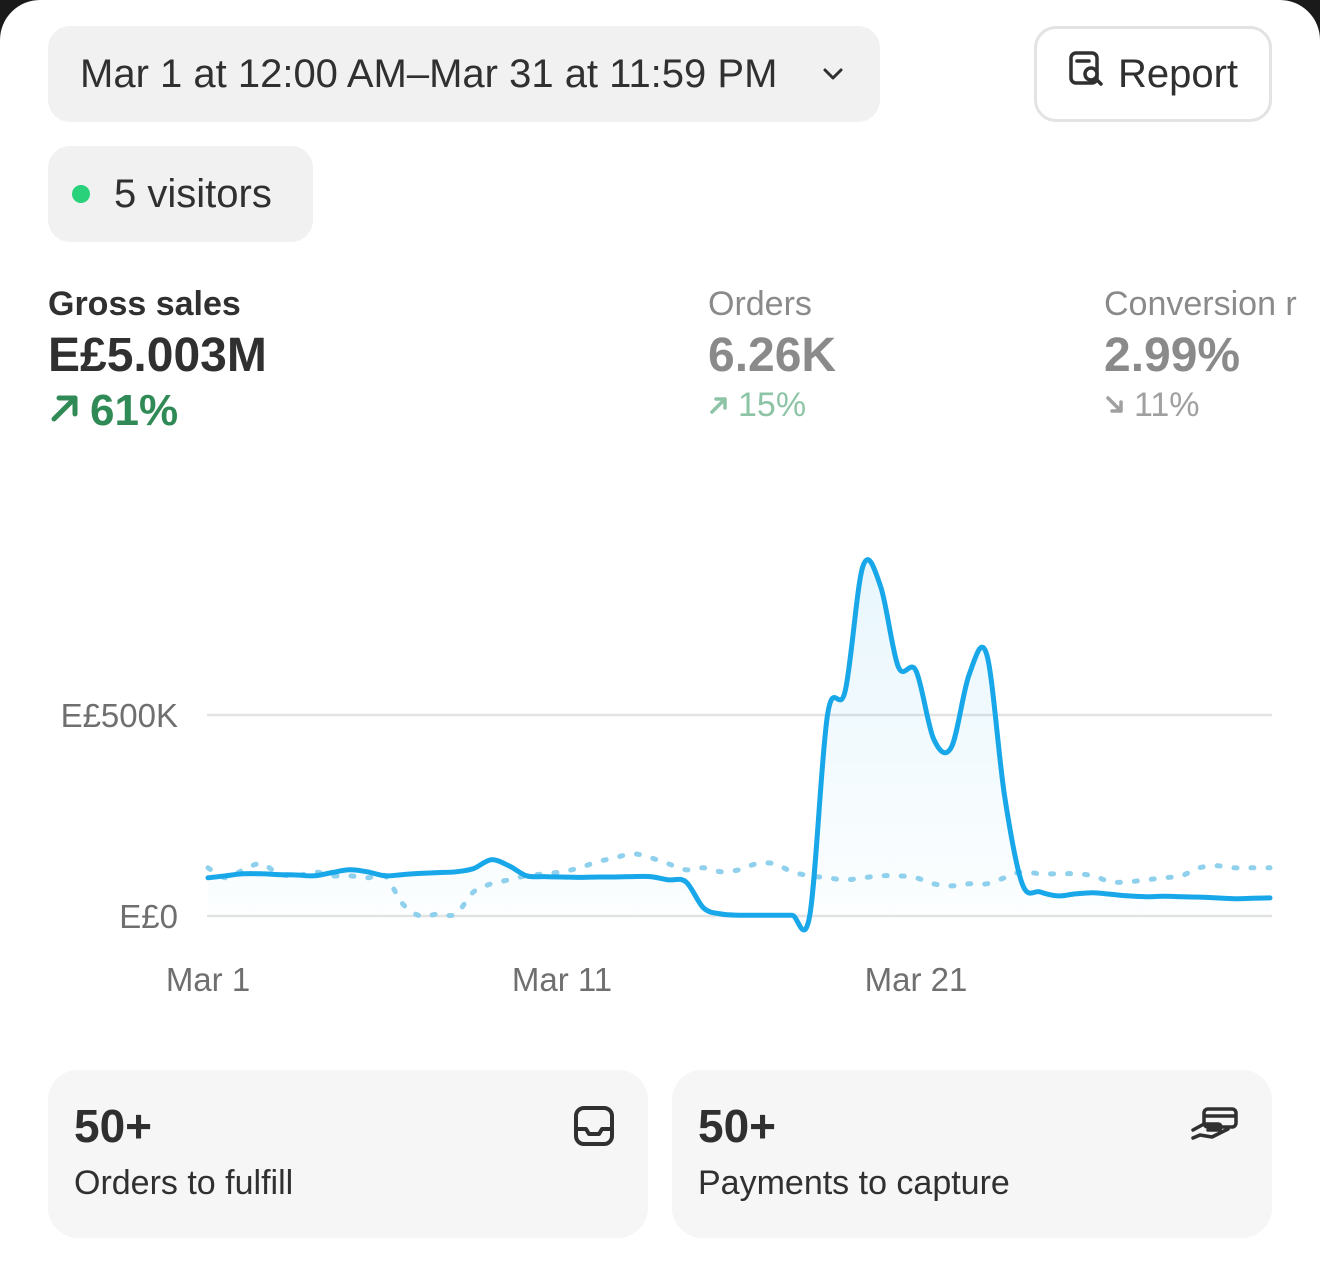 Image resolution: width=1320 pixels, height=1275 pixels. I want to click on metric-change: 11%, so click(1167, 405).